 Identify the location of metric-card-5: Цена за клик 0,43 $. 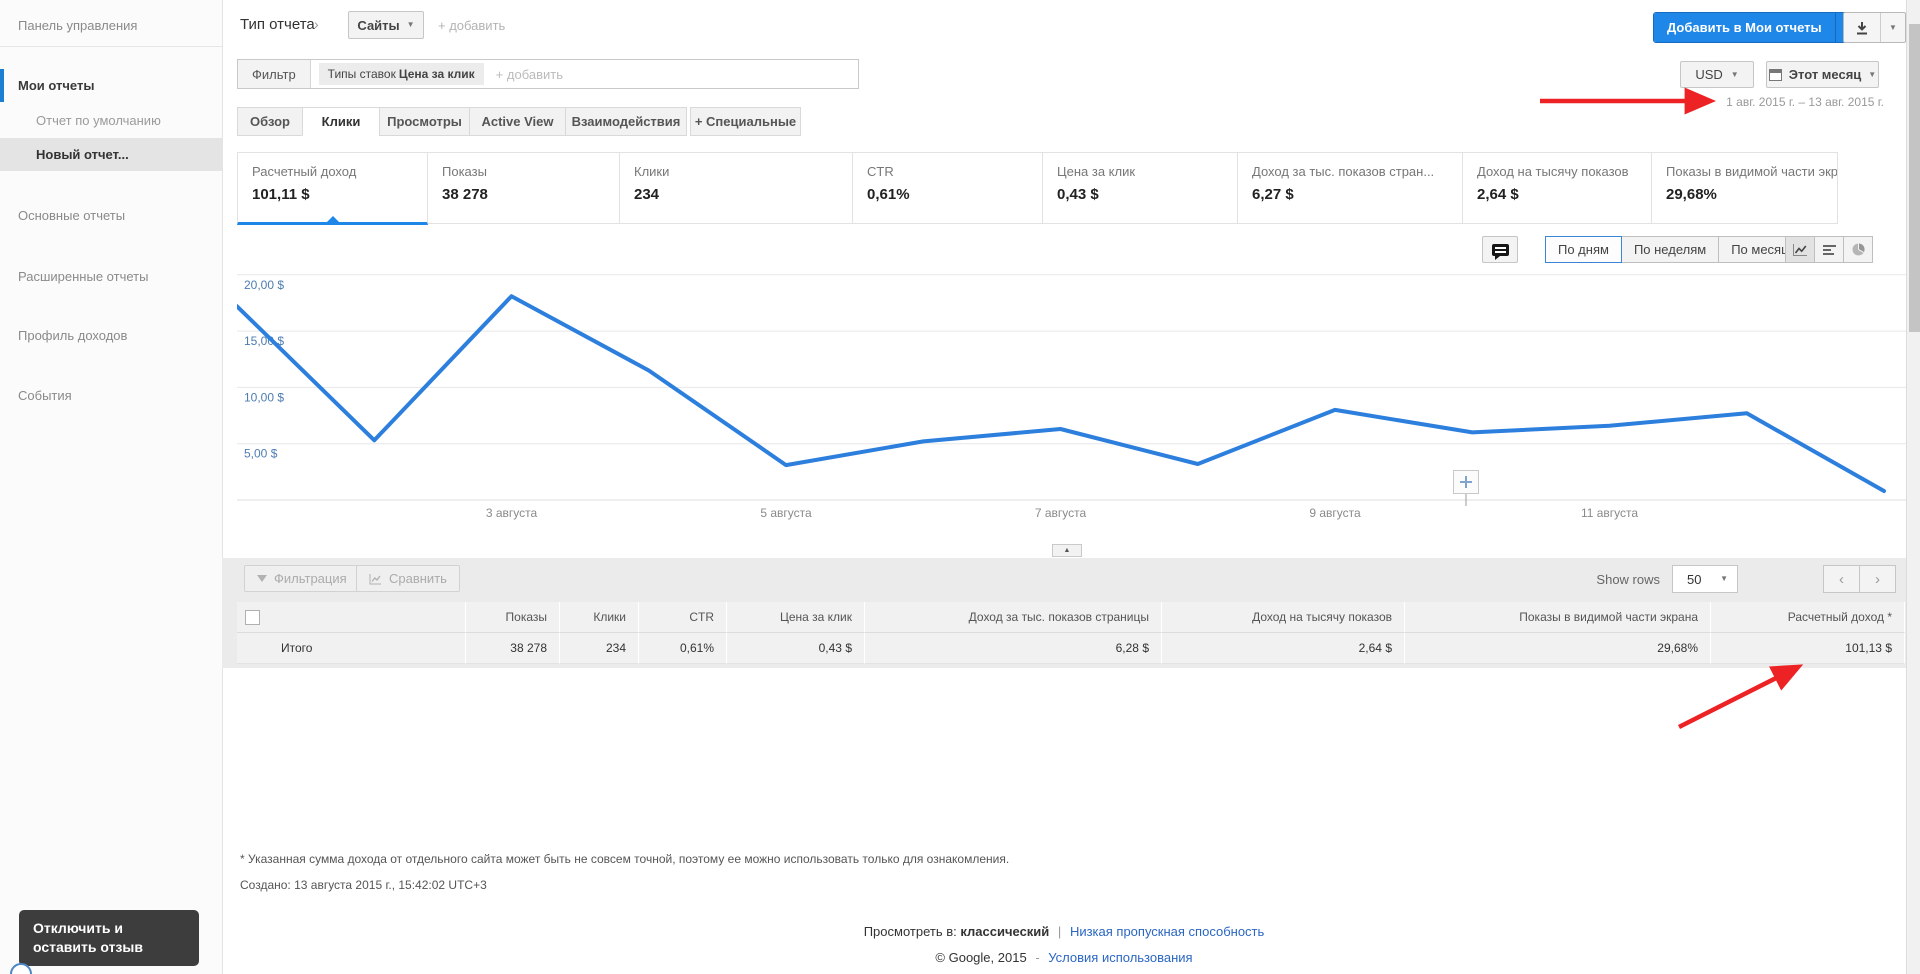
(1140, 188).